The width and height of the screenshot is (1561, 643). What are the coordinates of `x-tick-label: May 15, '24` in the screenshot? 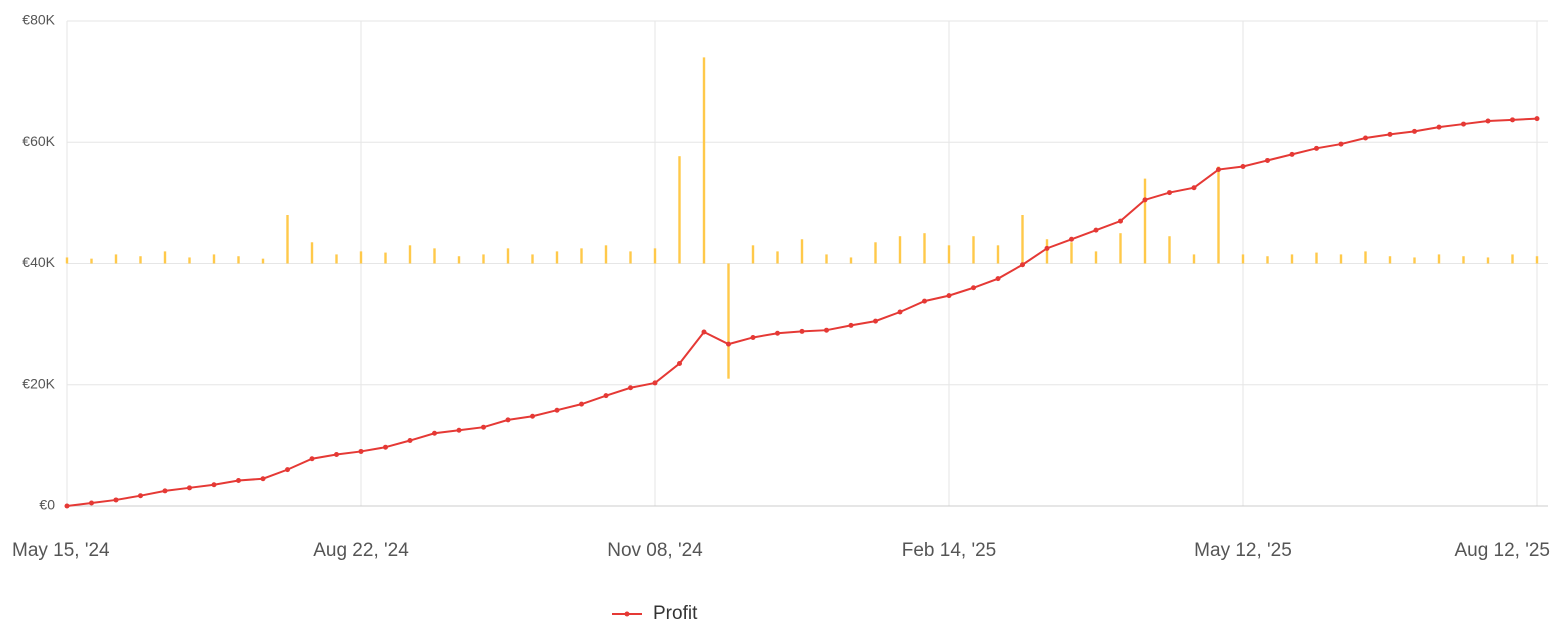 It's located at (61, 550).